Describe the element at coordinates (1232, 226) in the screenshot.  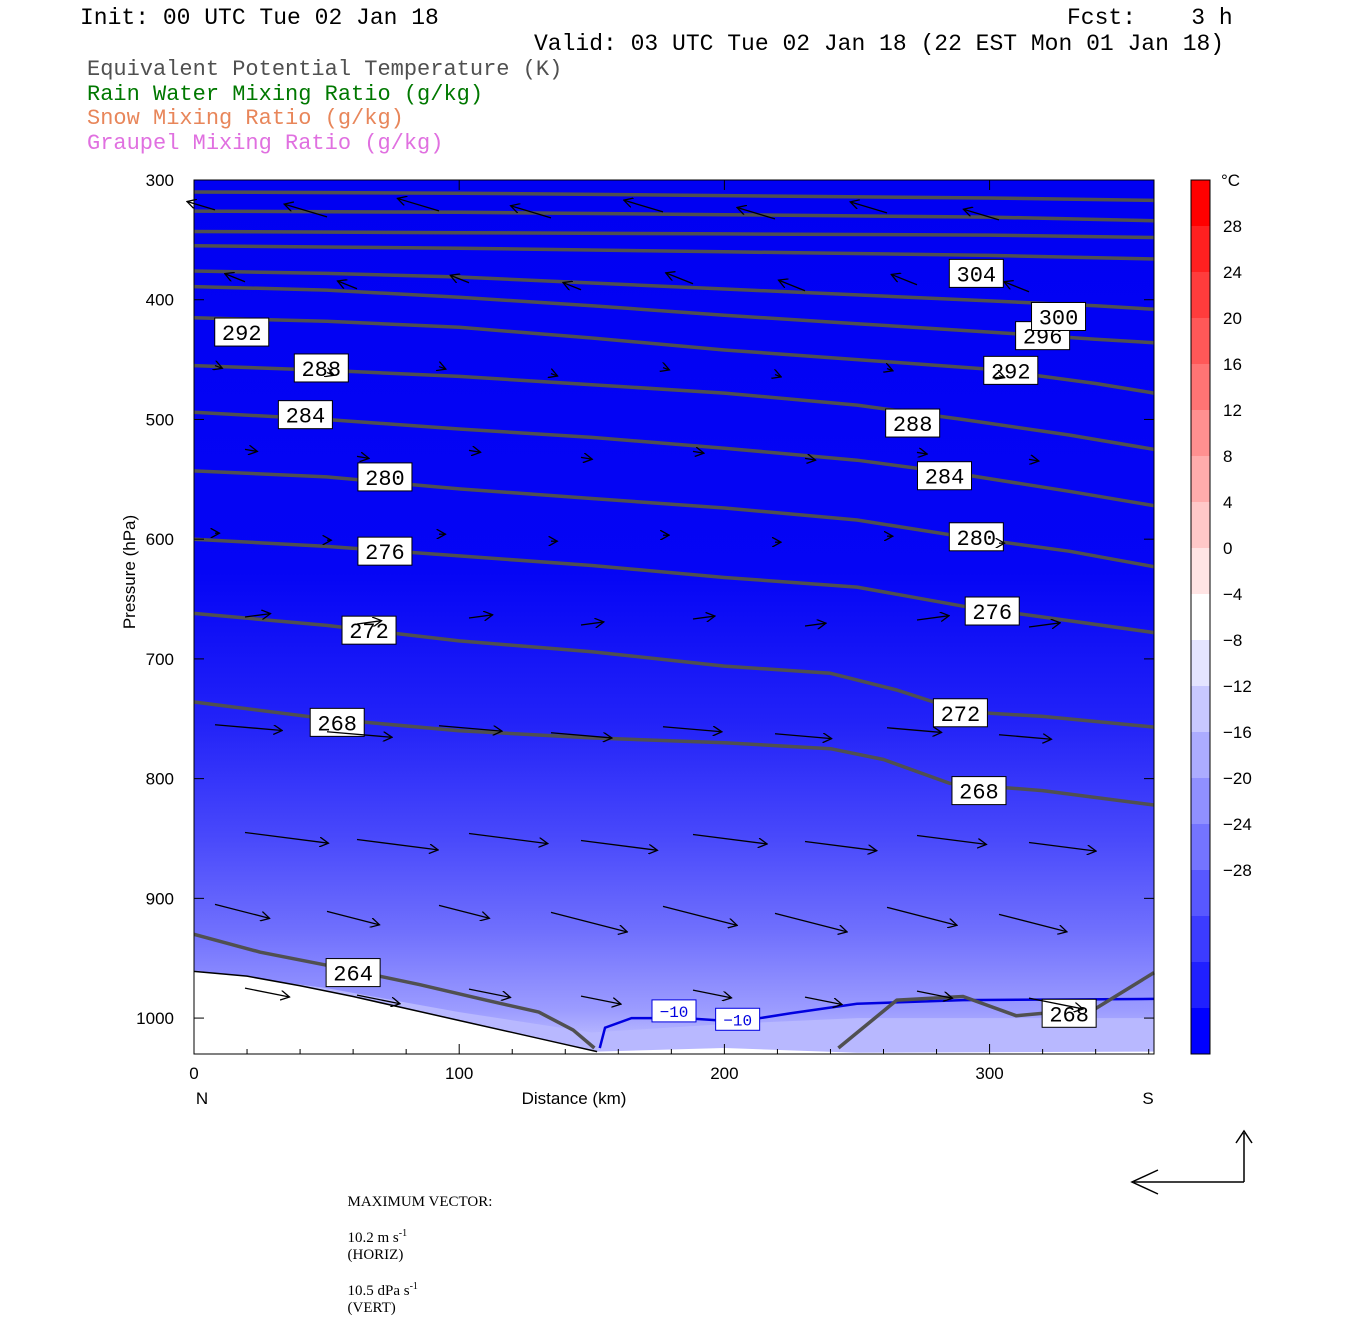
I see `colorbar-label: 28` at that location.